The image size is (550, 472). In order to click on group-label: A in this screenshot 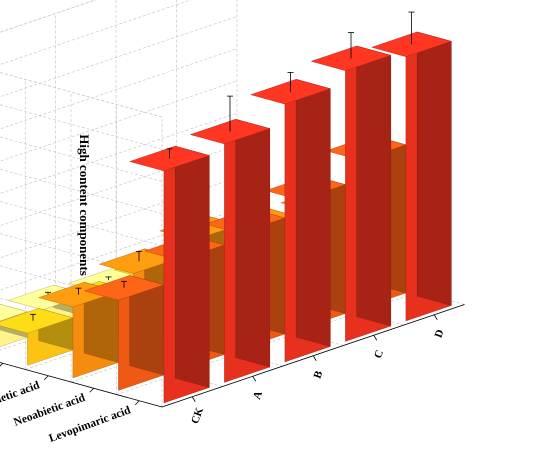, I will do `click(258, 395)`.